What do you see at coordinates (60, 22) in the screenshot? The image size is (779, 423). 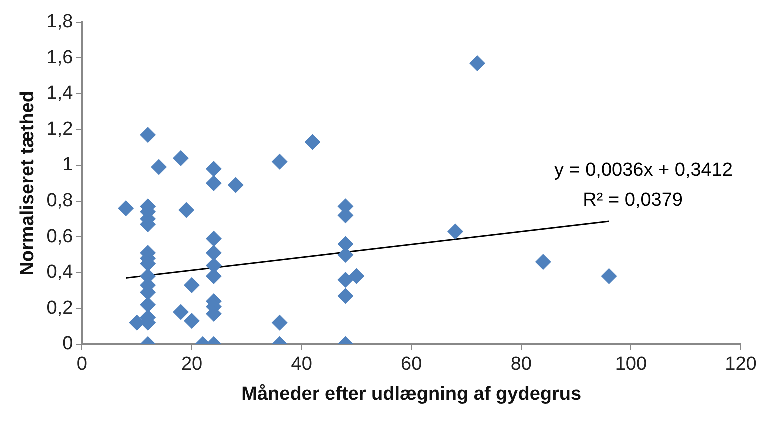 I see `y-tick-label: 1,8` at bounding box center [60, 22].